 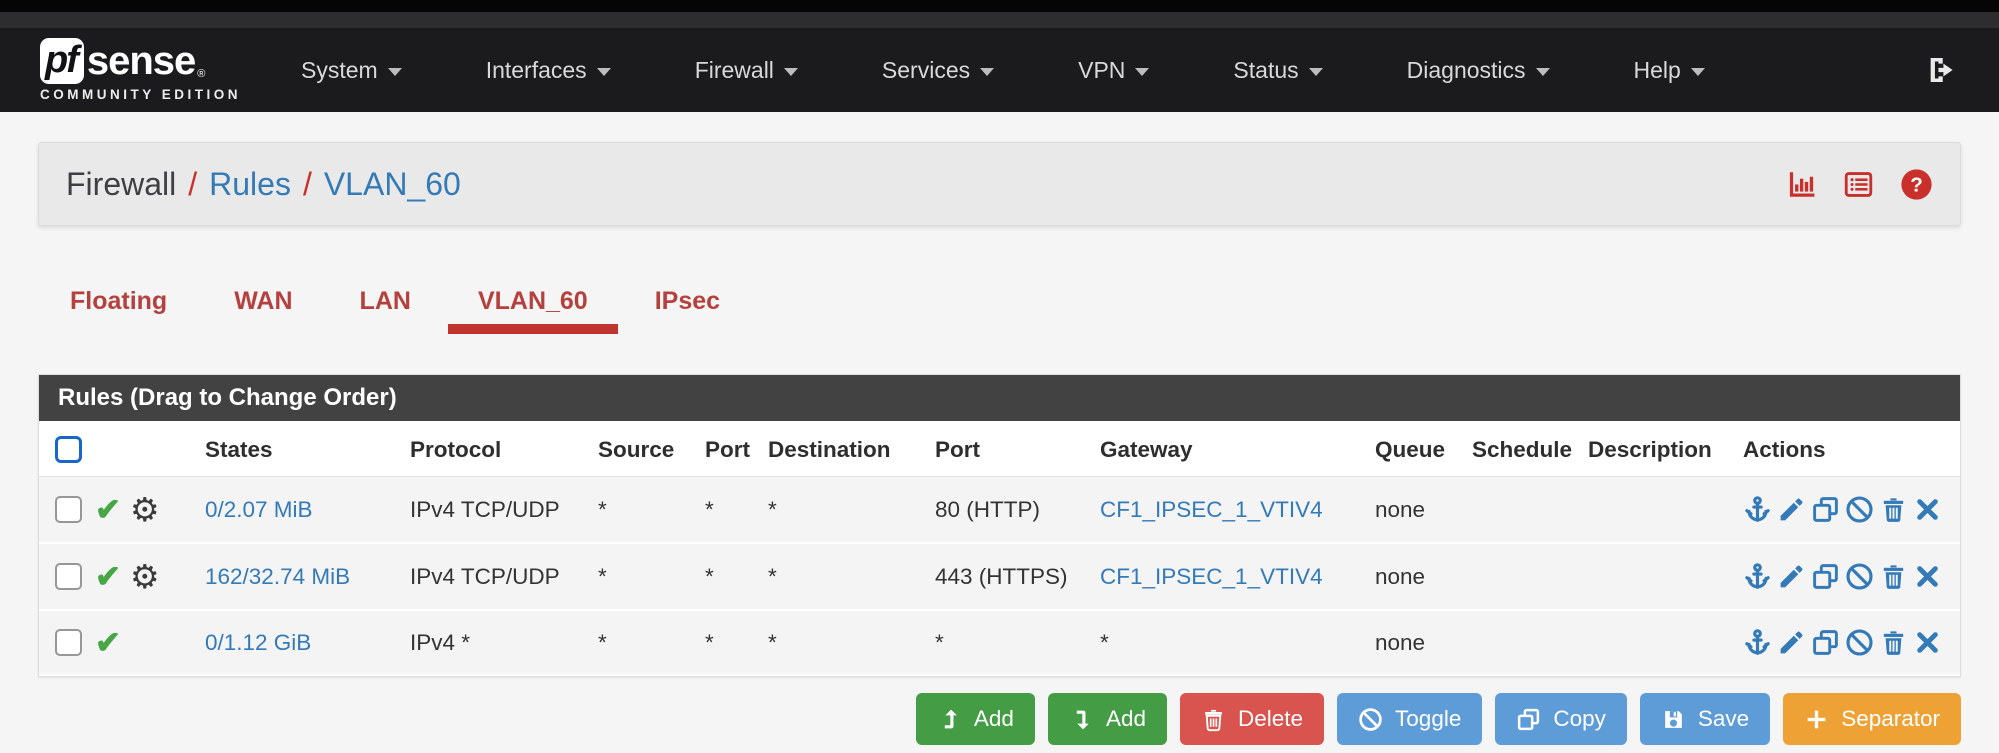 What do you see at coordinates (250, 183) in the screenshot?
I see `breadcrumb-link-rules: Rules` at bounding box center [250, 183].